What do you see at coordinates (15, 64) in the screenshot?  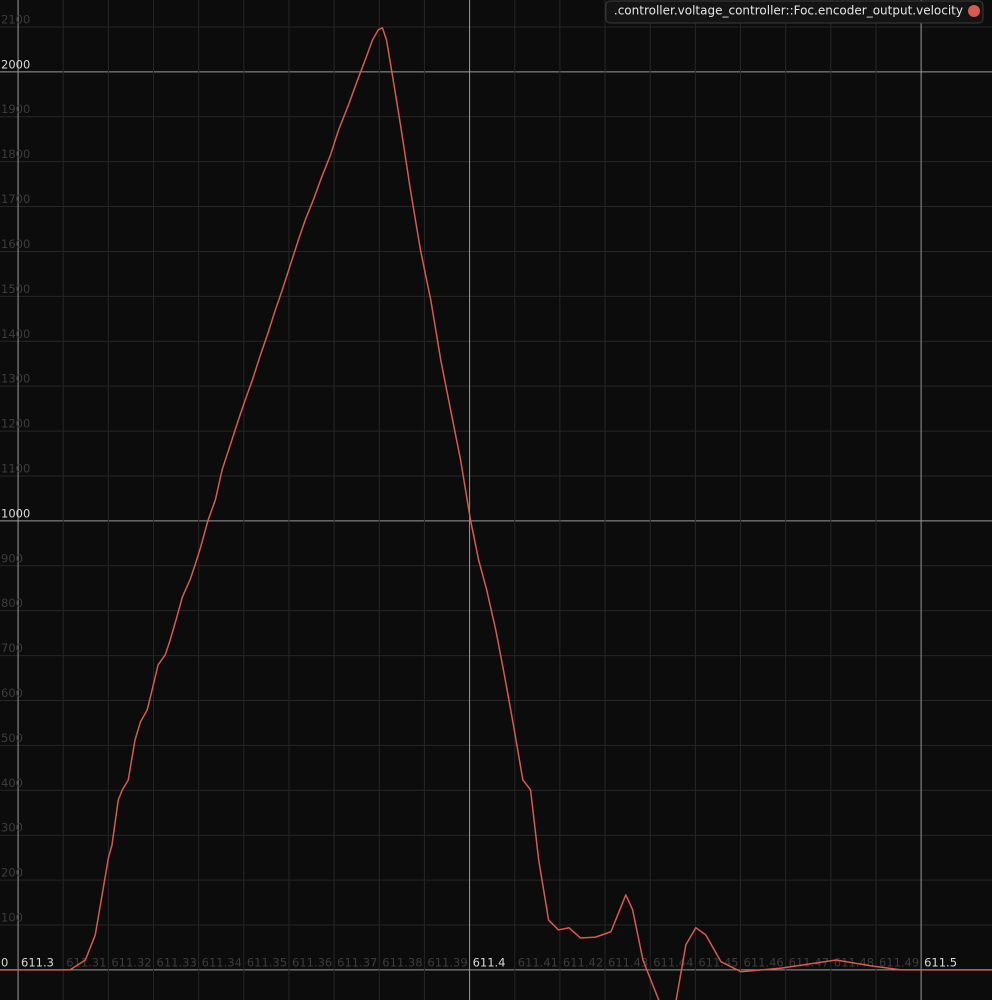 I see `y-tick-label: 2000` at bounding box center [15, 64].